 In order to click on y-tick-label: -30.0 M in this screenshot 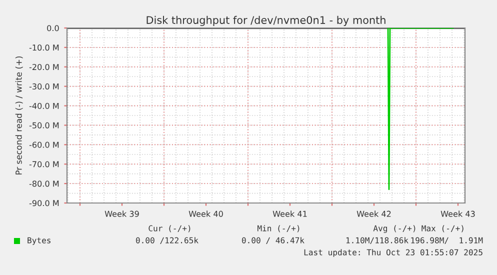, I will do `click(44, 86)`.